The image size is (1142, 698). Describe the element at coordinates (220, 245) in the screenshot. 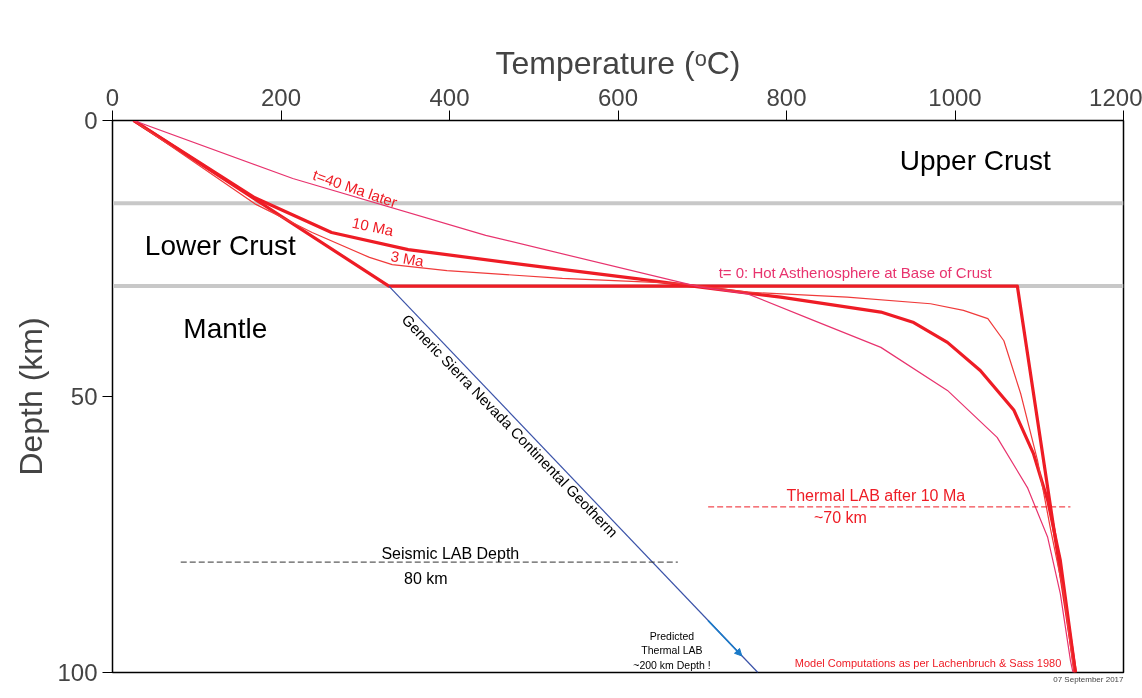

I see `annotation: Lower Crust` at that location.